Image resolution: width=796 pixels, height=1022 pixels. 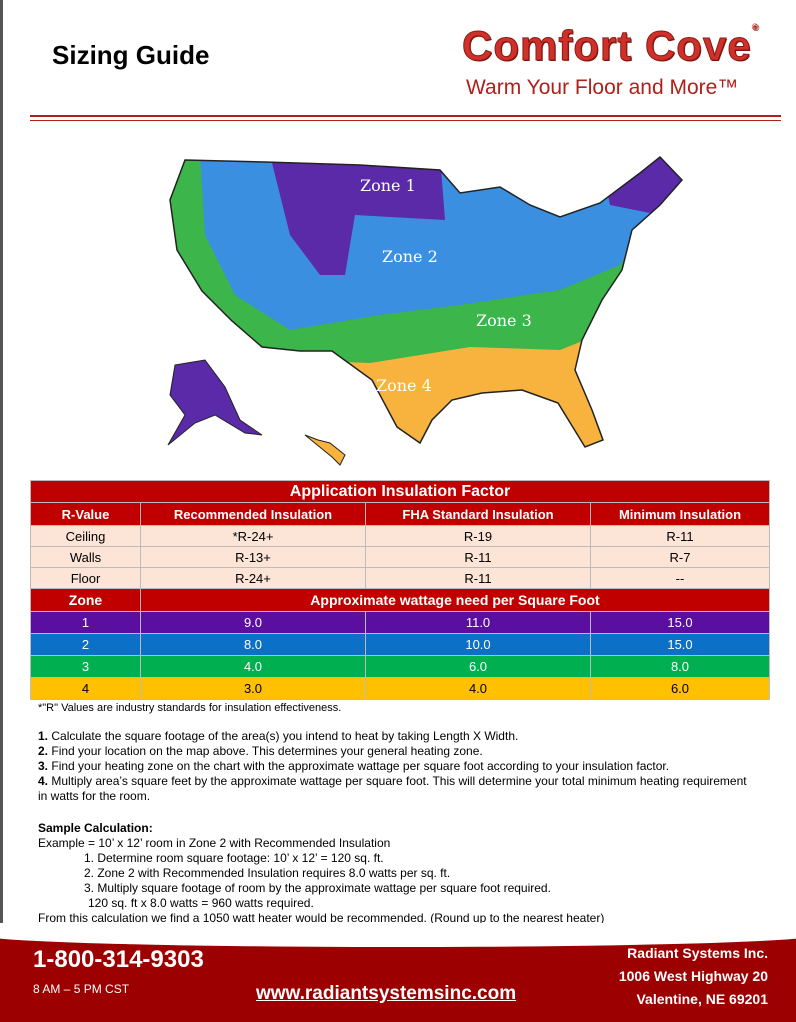 What do you see at coordinates (386, 993) in the screenshot?
I see `website-link: www.radiantsystemsinc.com` at bounding box center [386, 993].